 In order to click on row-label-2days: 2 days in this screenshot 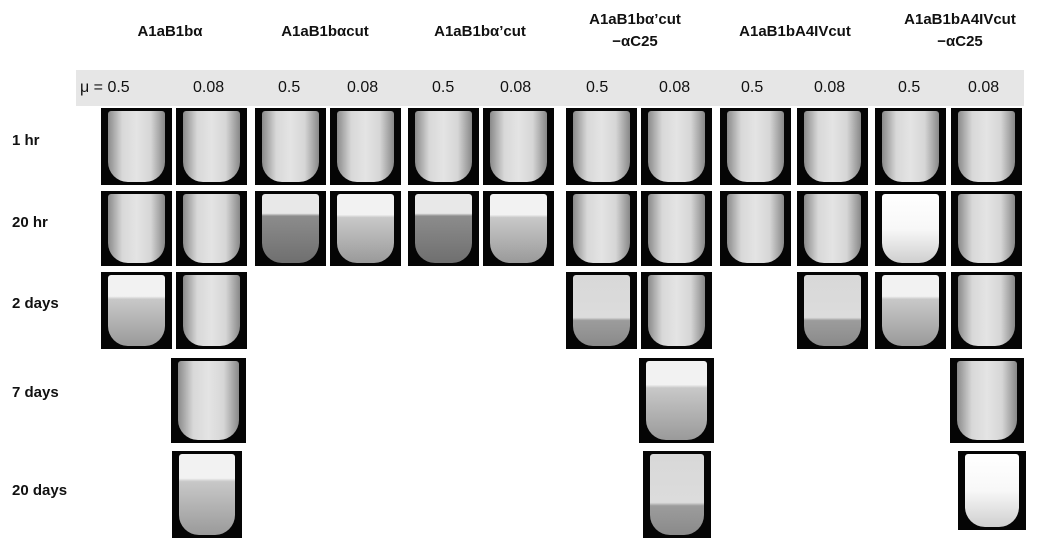, I will do `click(35, 303)`.